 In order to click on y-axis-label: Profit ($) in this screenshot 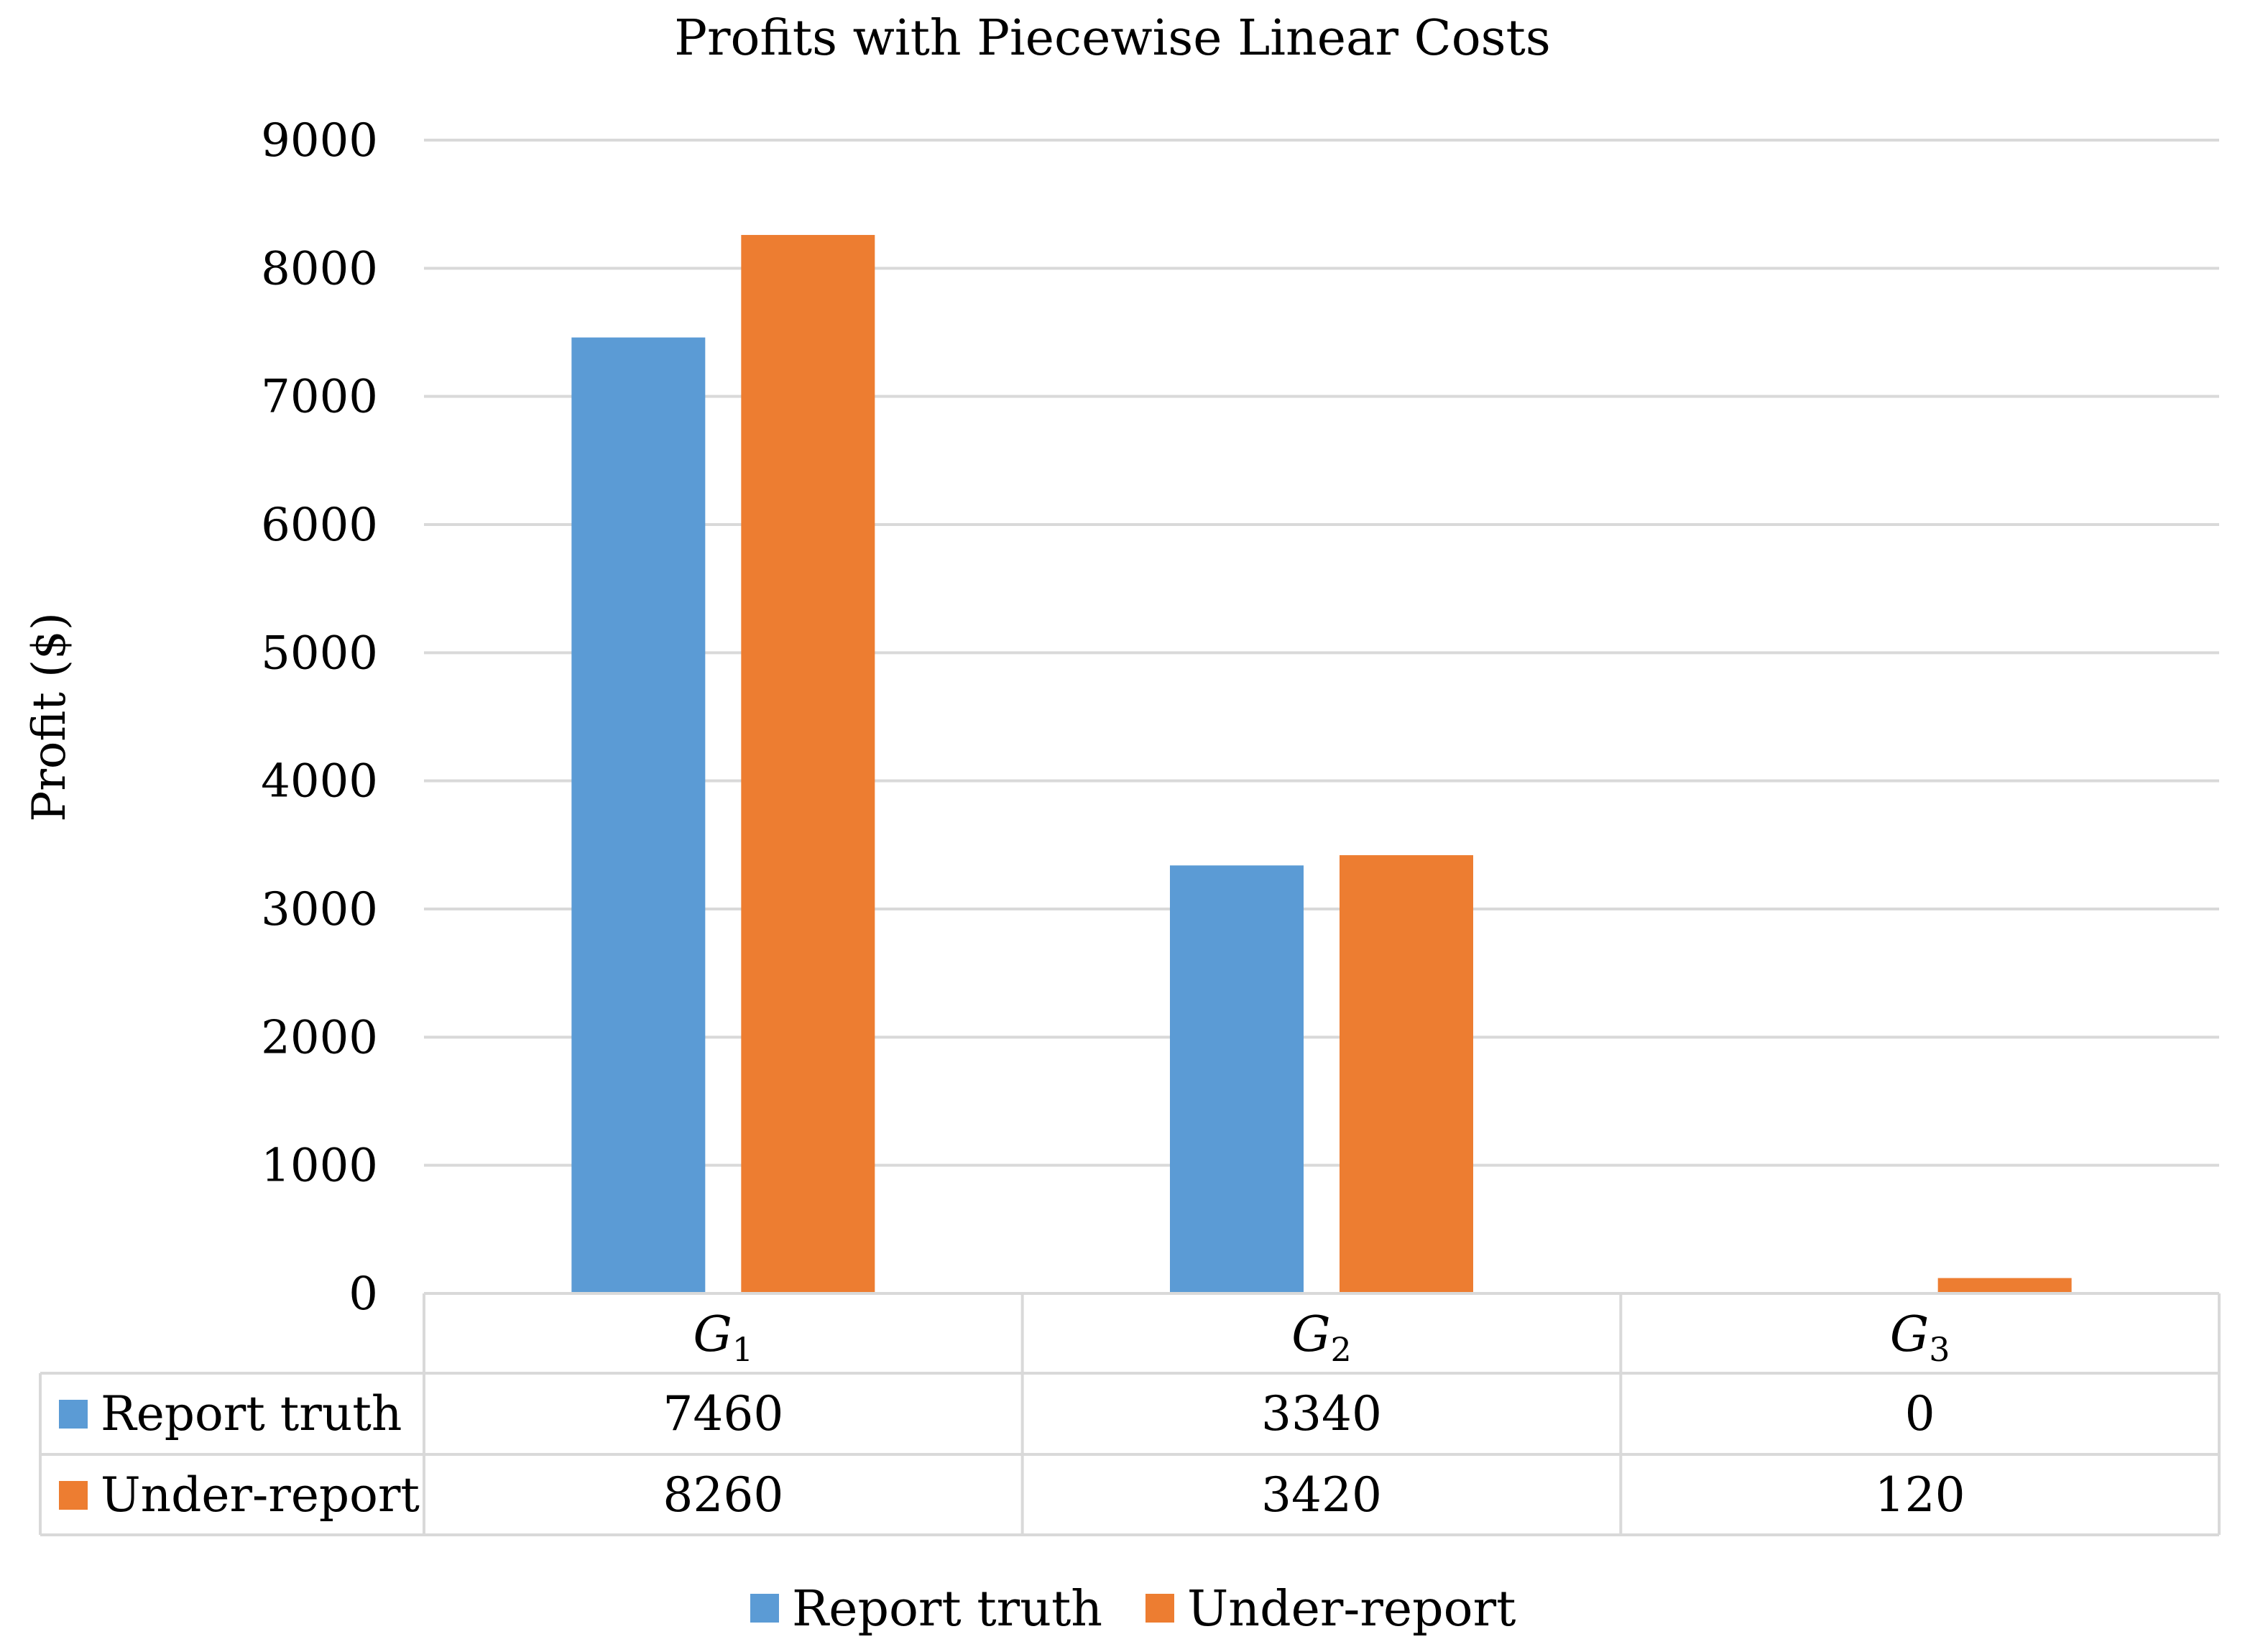, I will do `click(50, 717)`.